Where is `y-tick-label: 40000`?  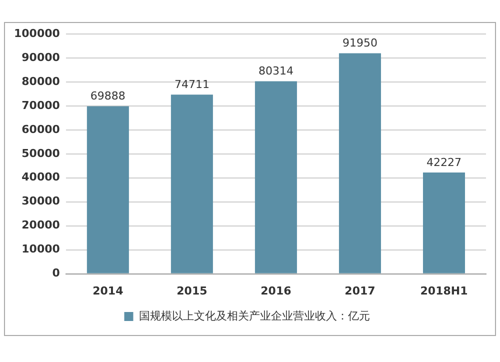
y-tick-label: 40000 is located at coordinates (41, 177).